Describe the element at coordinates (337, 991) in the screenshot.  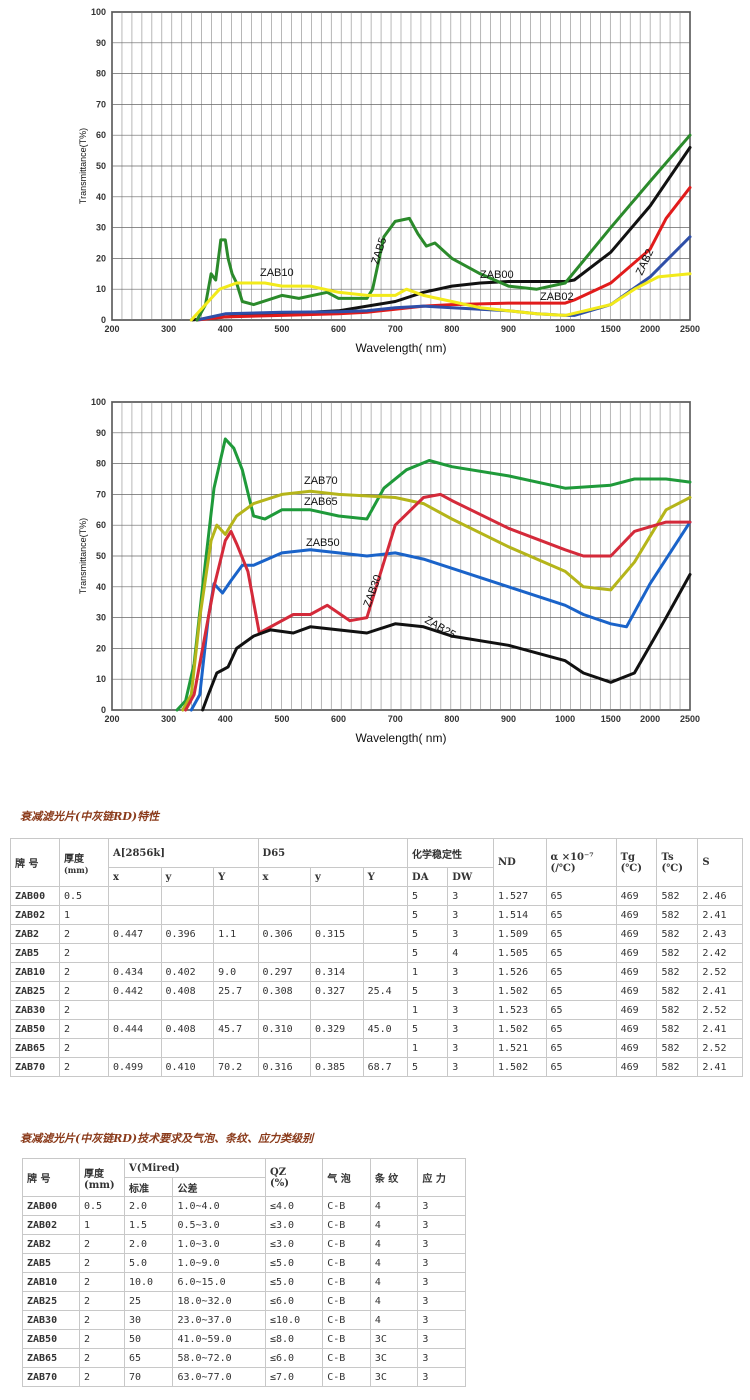
I see `table-cell: 0.327` at that location.